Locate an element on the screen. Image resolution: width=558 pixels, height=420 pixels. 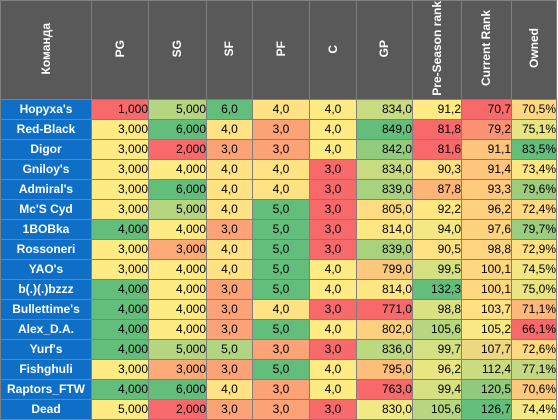
team-name-cell: Digor is located at coordinates (46, 149).